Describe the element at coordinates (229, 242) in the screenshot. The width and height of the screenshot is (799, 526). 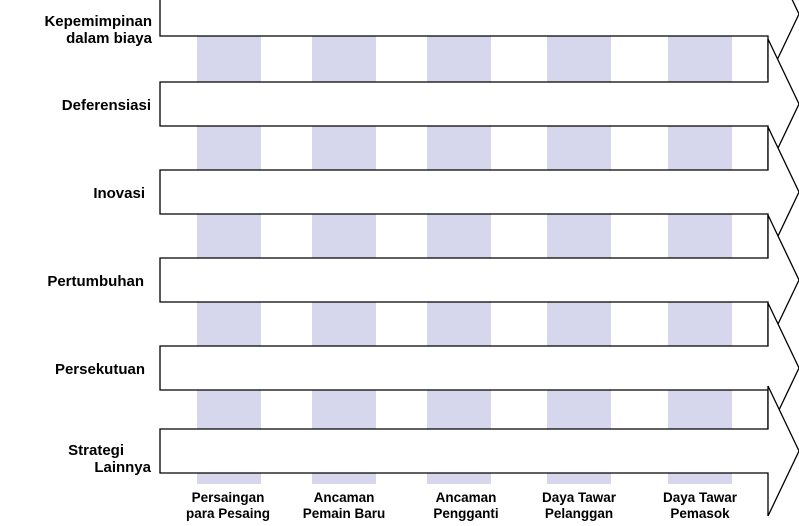
I see `force-band-rivalry` at that location.